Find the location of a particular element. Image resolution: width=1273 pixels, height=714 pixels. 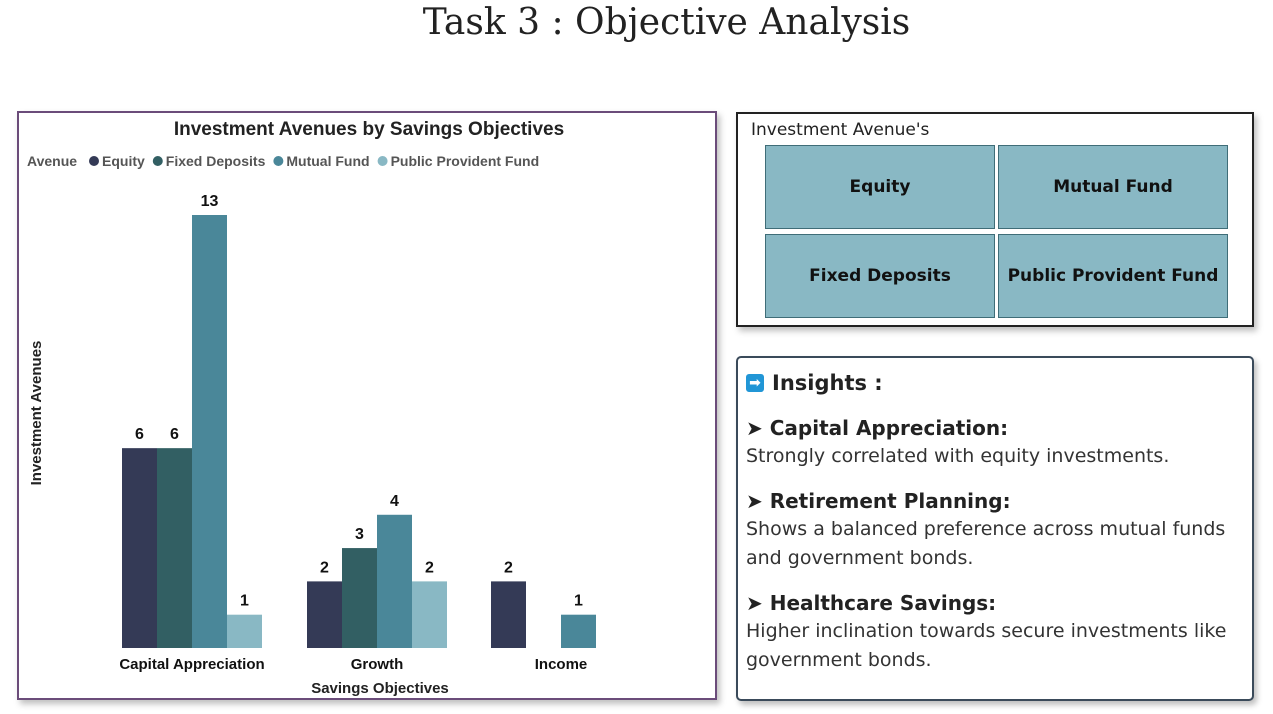

x-axis-label: Savings Objectives is located at coordinates (380, 688).